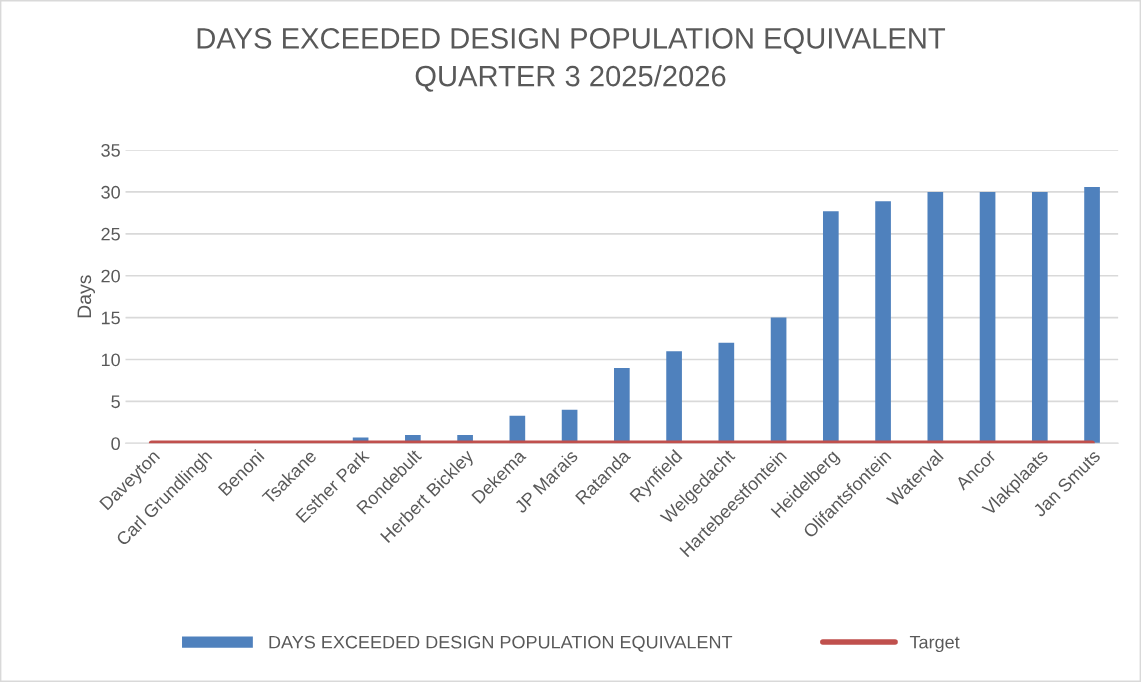  I want to click on y-axis-title: Days, so click(86, 296).